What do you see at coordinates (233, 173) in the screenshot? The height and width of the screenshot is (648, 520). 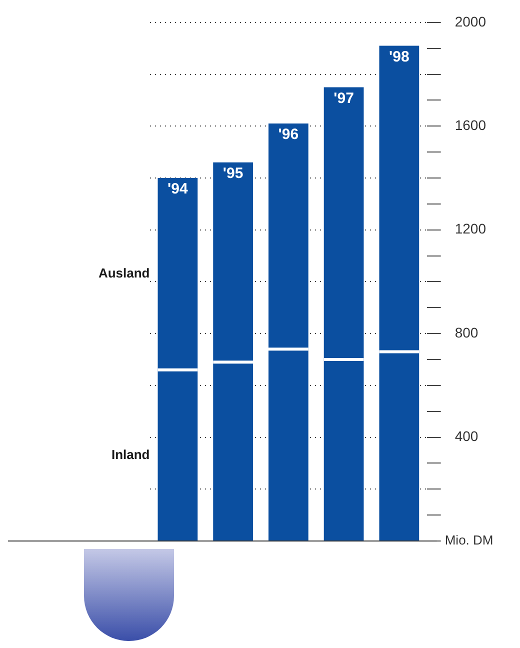 I see `x-tick-label: '95` at bounding box center [233, 173].